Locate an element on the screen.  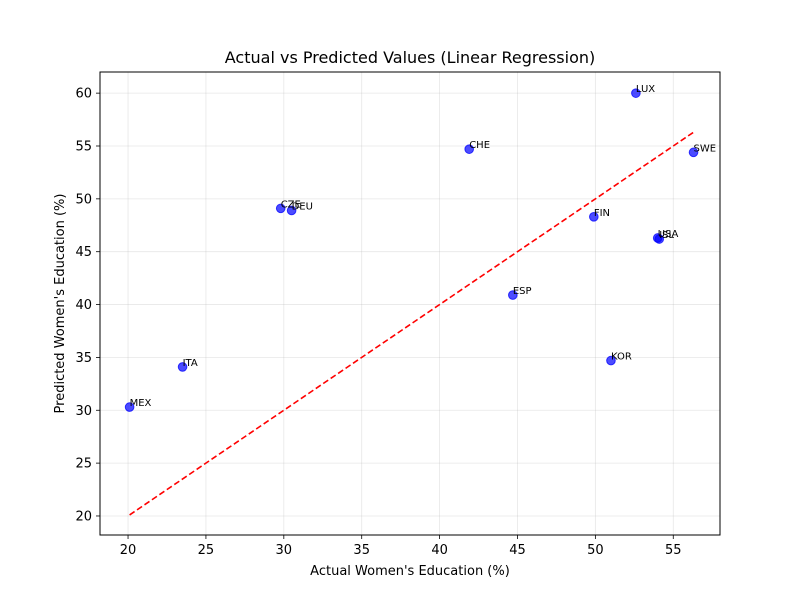
x-axis-label: Actual Women's Education (%) is located at coordinates (410, 571).